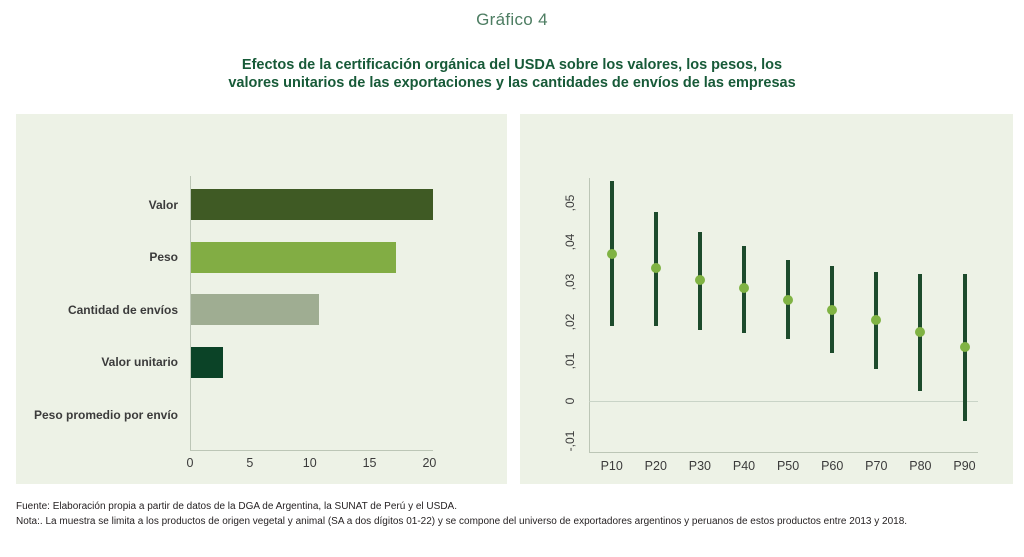 Image resolution: width=1024 pixels, height=557 pixels. I want to click on y-axis-tick-label: ,02, so click(570, 321).